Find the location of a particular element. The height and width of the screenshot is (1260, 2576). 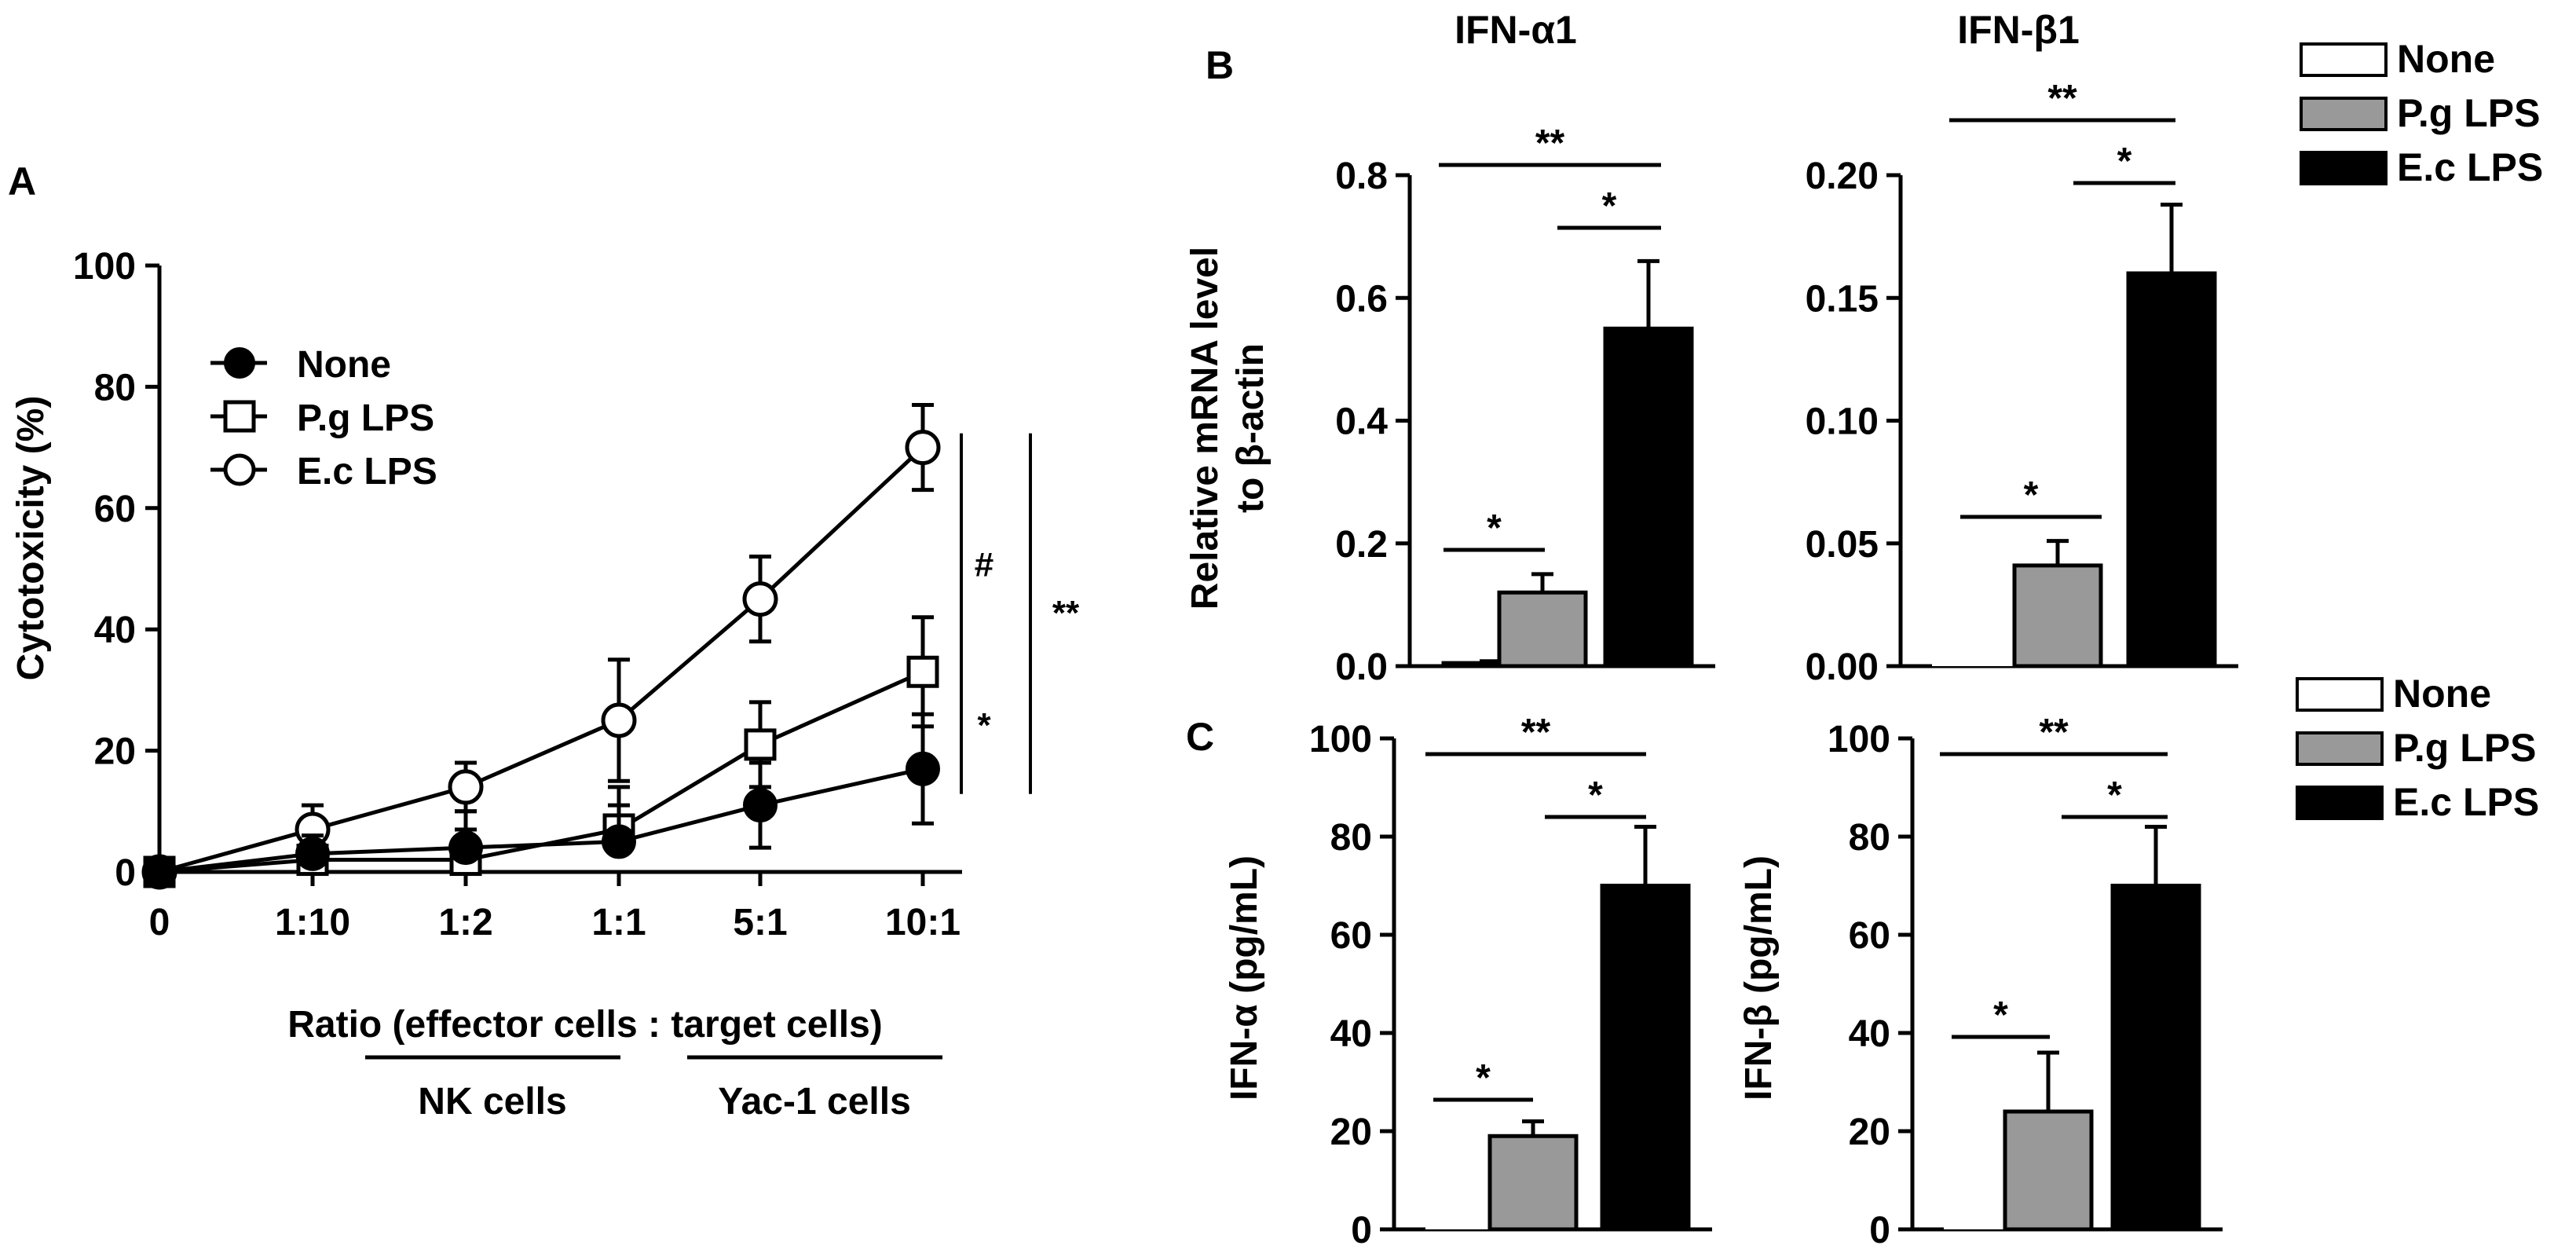

legend-c-pg: P.g LPS is located at coordinates (2416, 748).